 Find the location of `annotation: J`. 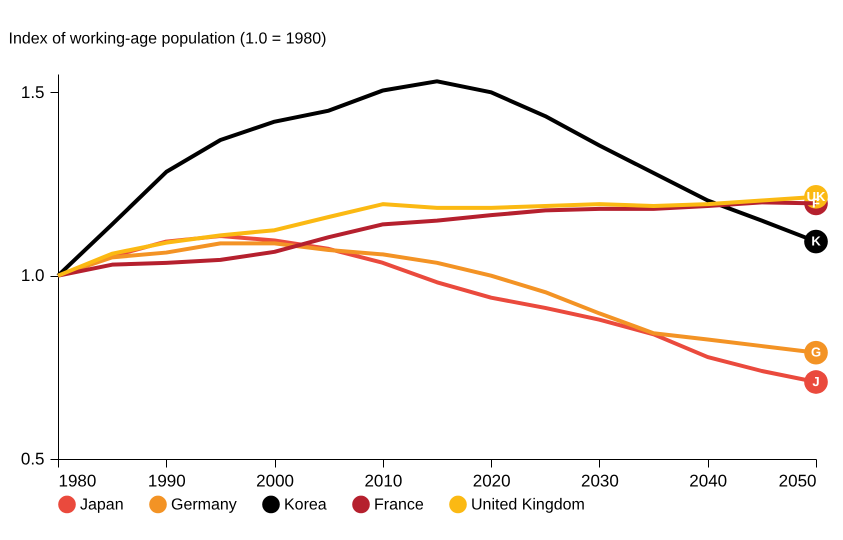

annotation: J is located at coordinates (816, 381).